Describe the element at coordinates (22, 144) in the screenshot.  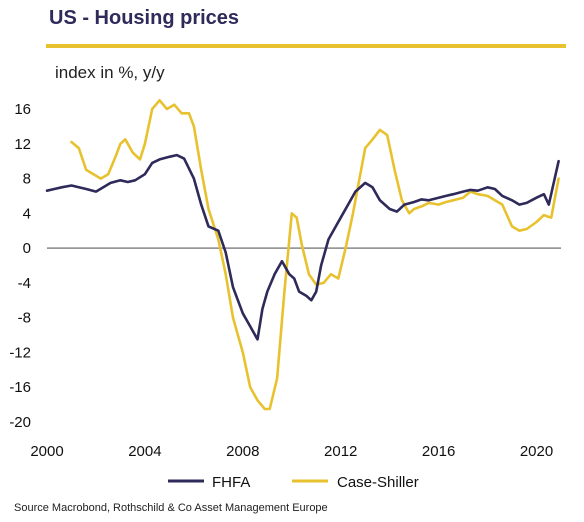
I see `y-tick-label: 12` at that location.